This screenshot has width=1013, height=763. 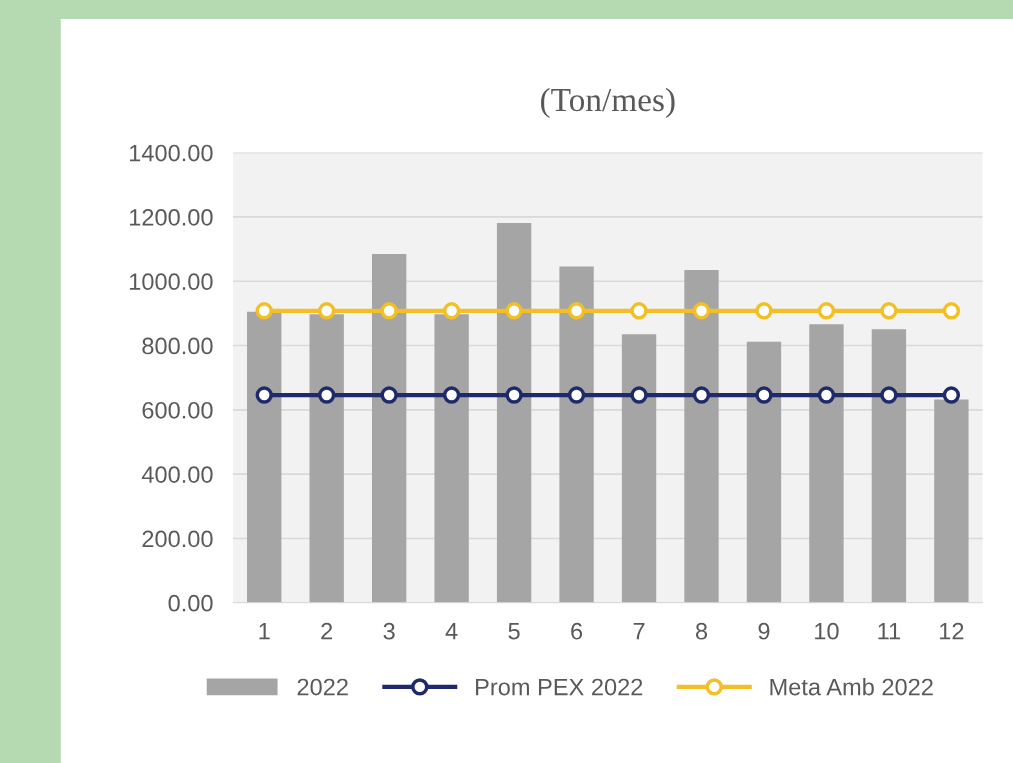 What do you see at coordinates (171, 153) in the screenshot?
I see `y-tick-label: 1400.00` at bounding box center [171, 153].